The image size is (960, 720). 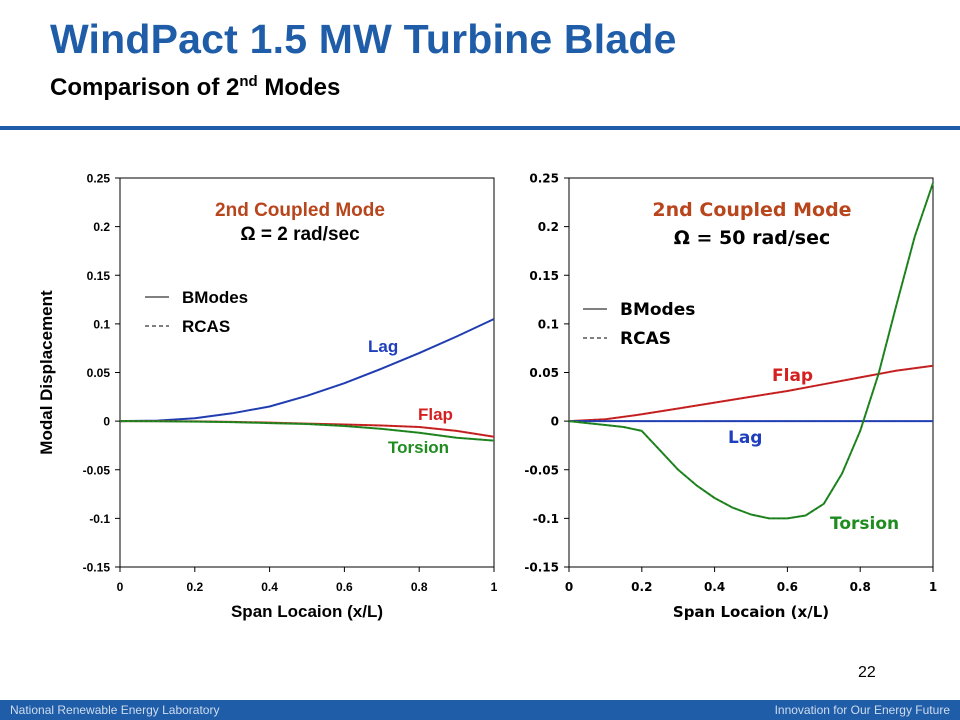 What do you see at coordinates (300, 234) in the screenshot?
I see `chart-subtitle: Ω = 2 rad/sec` at bounding box center [300, 234].